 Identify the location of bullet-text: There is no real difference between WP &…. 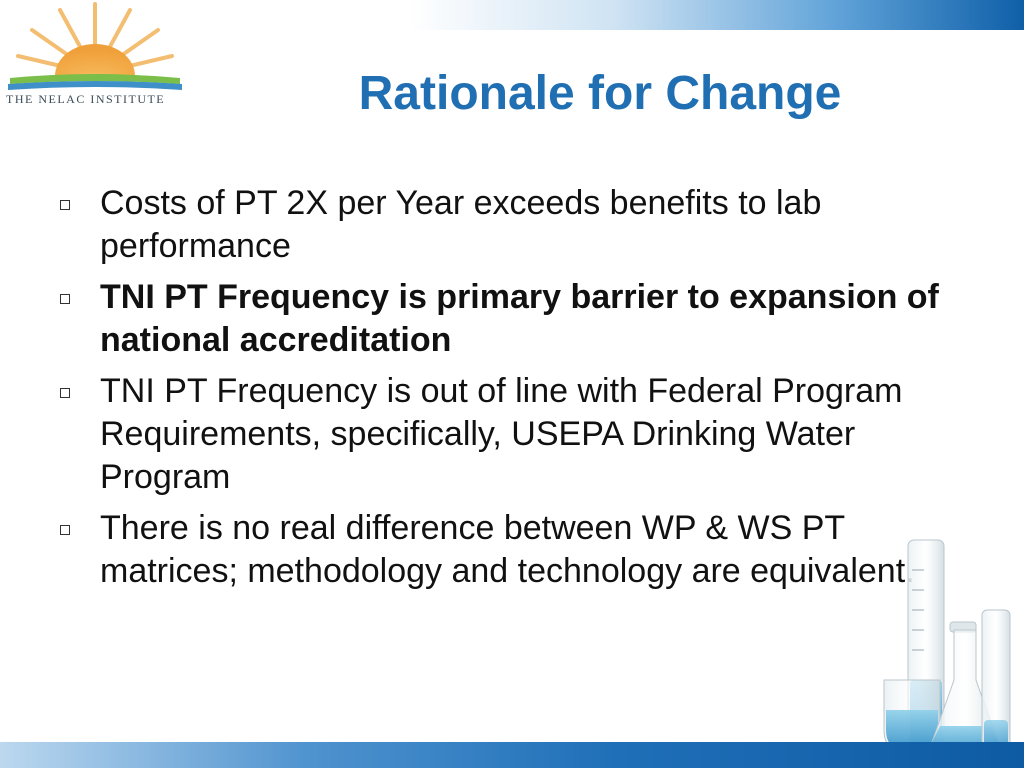
(507, 549).